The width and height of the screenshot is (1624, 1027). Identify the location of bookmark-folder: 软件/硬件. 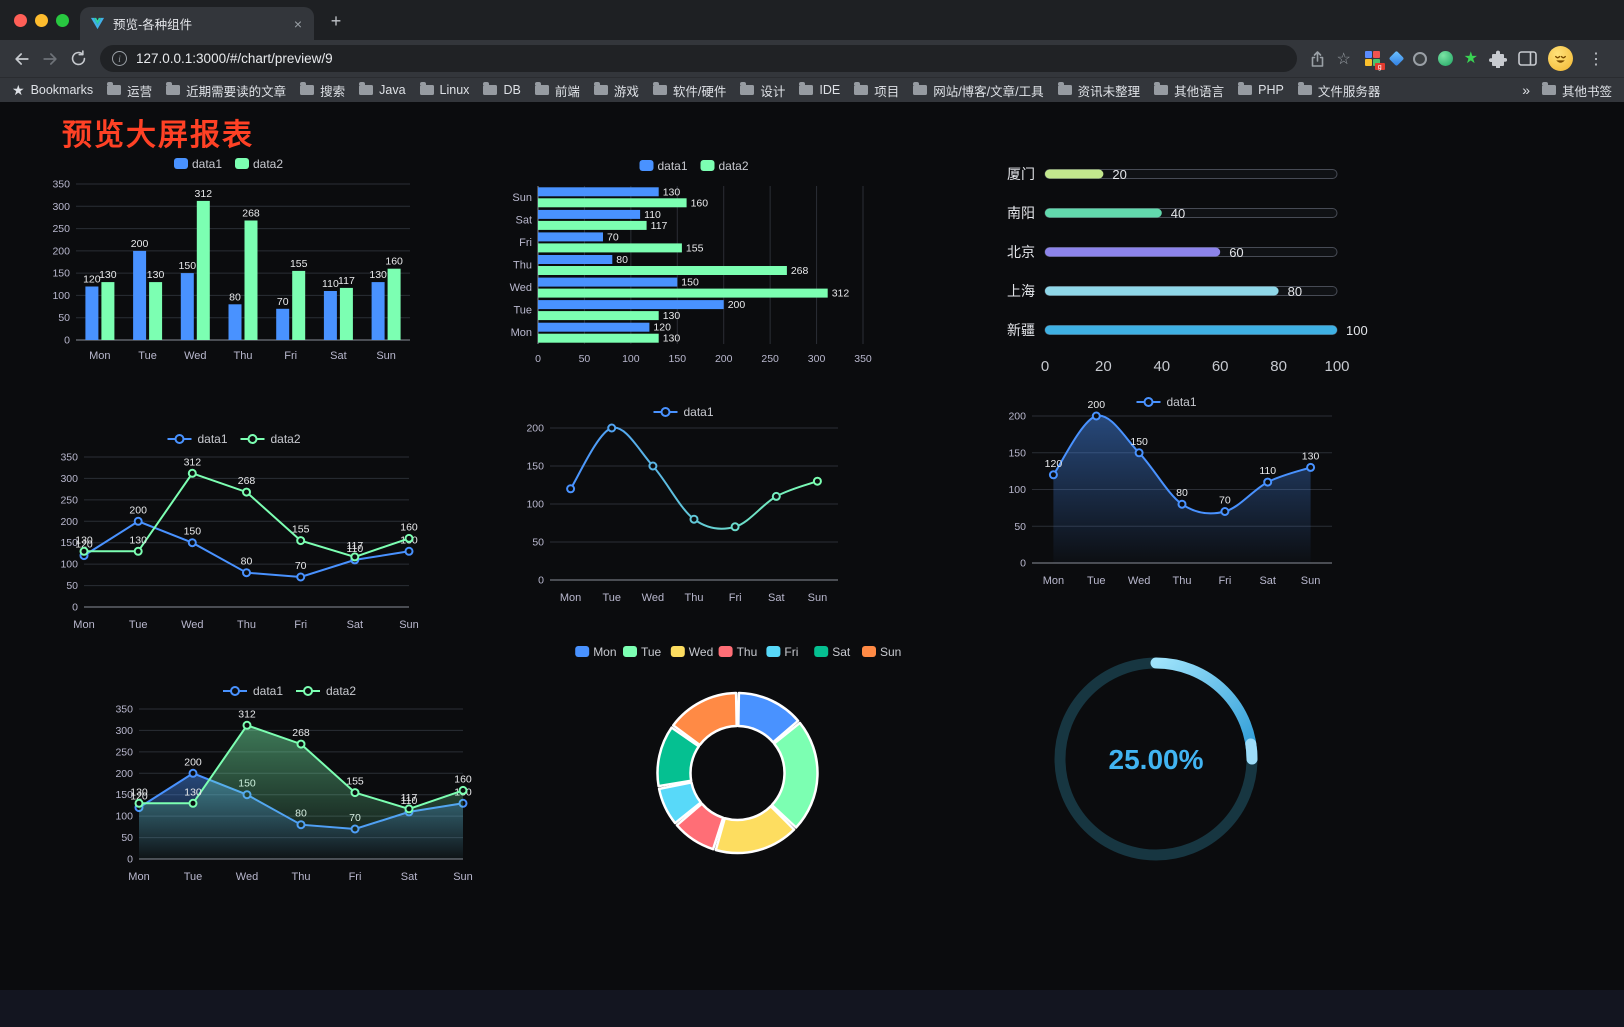
(689, 90).